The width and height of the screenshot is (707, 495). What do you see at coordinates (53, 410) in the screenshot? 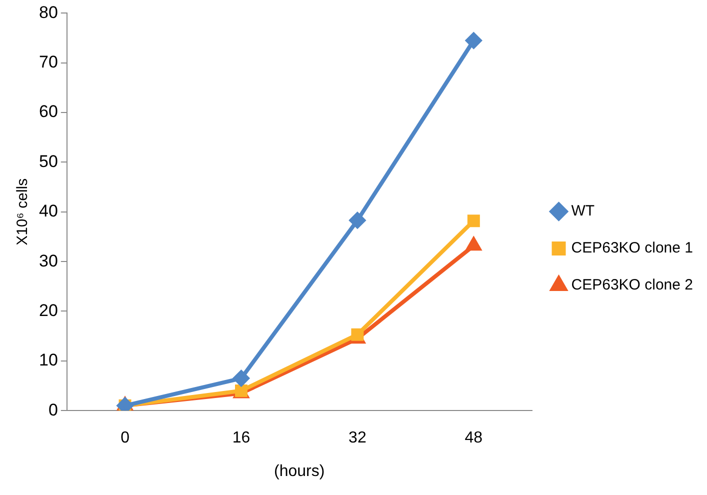
I see `y-tick-label: 0` at bounding box center [53, 410].